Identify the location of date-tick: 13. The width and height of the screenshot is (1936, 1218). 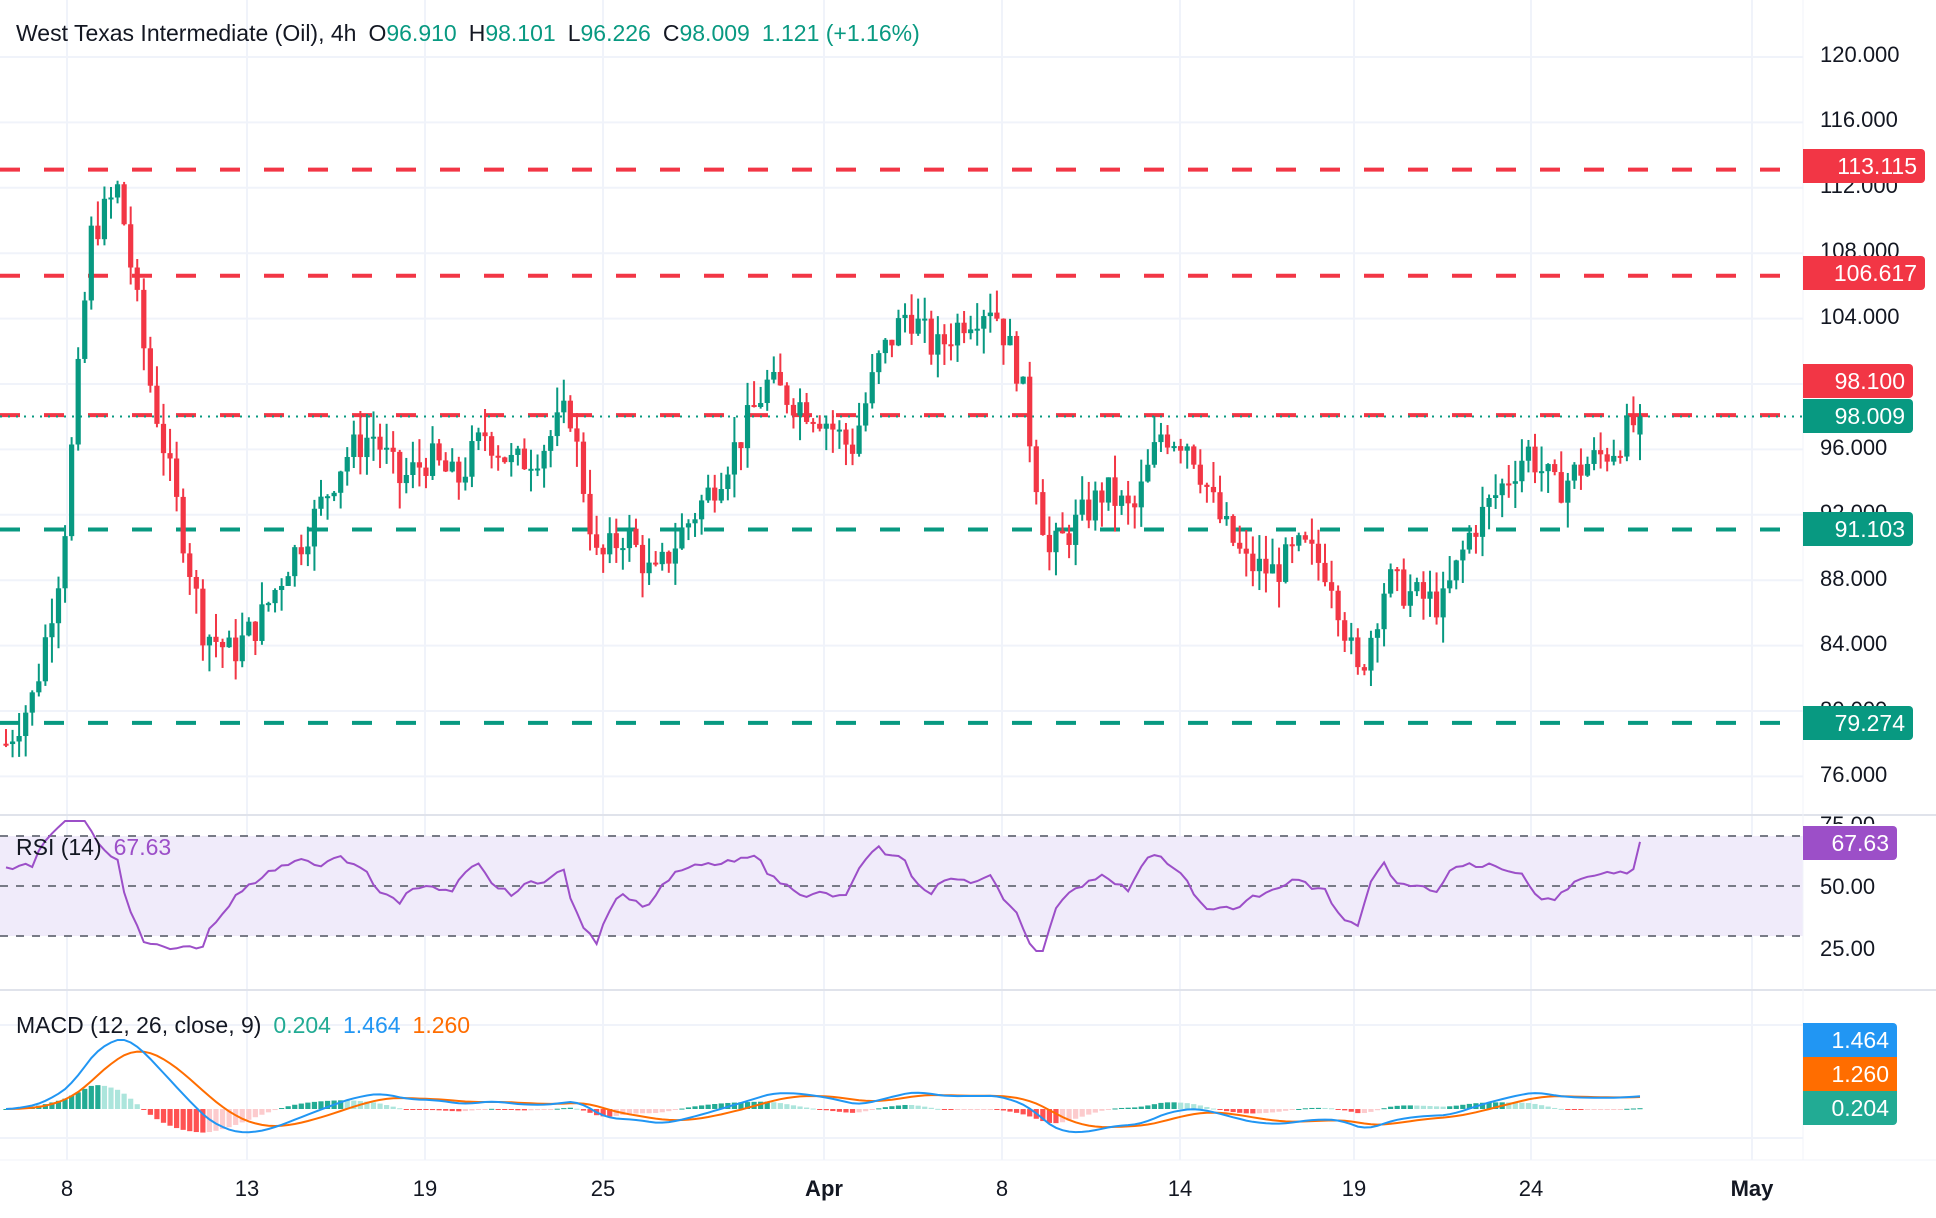
(247, 1188).